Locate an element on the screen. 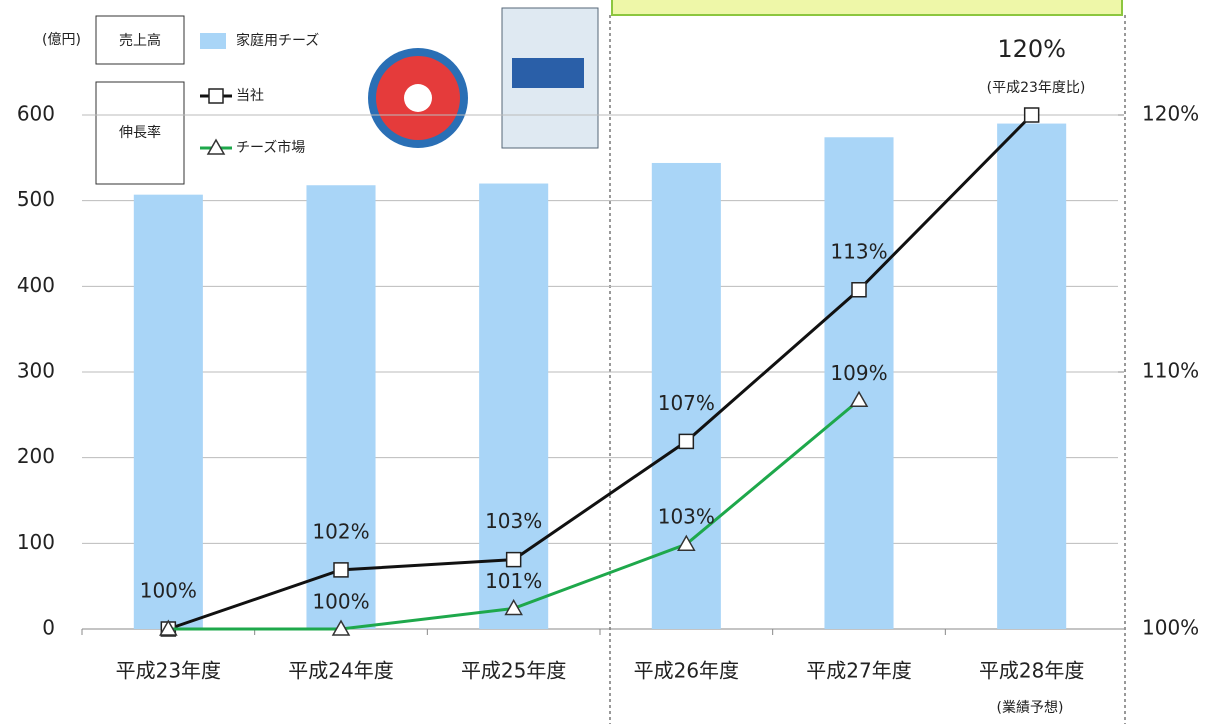  x-tick-label: 平成28年度 is located at coordinates (1031, 671).